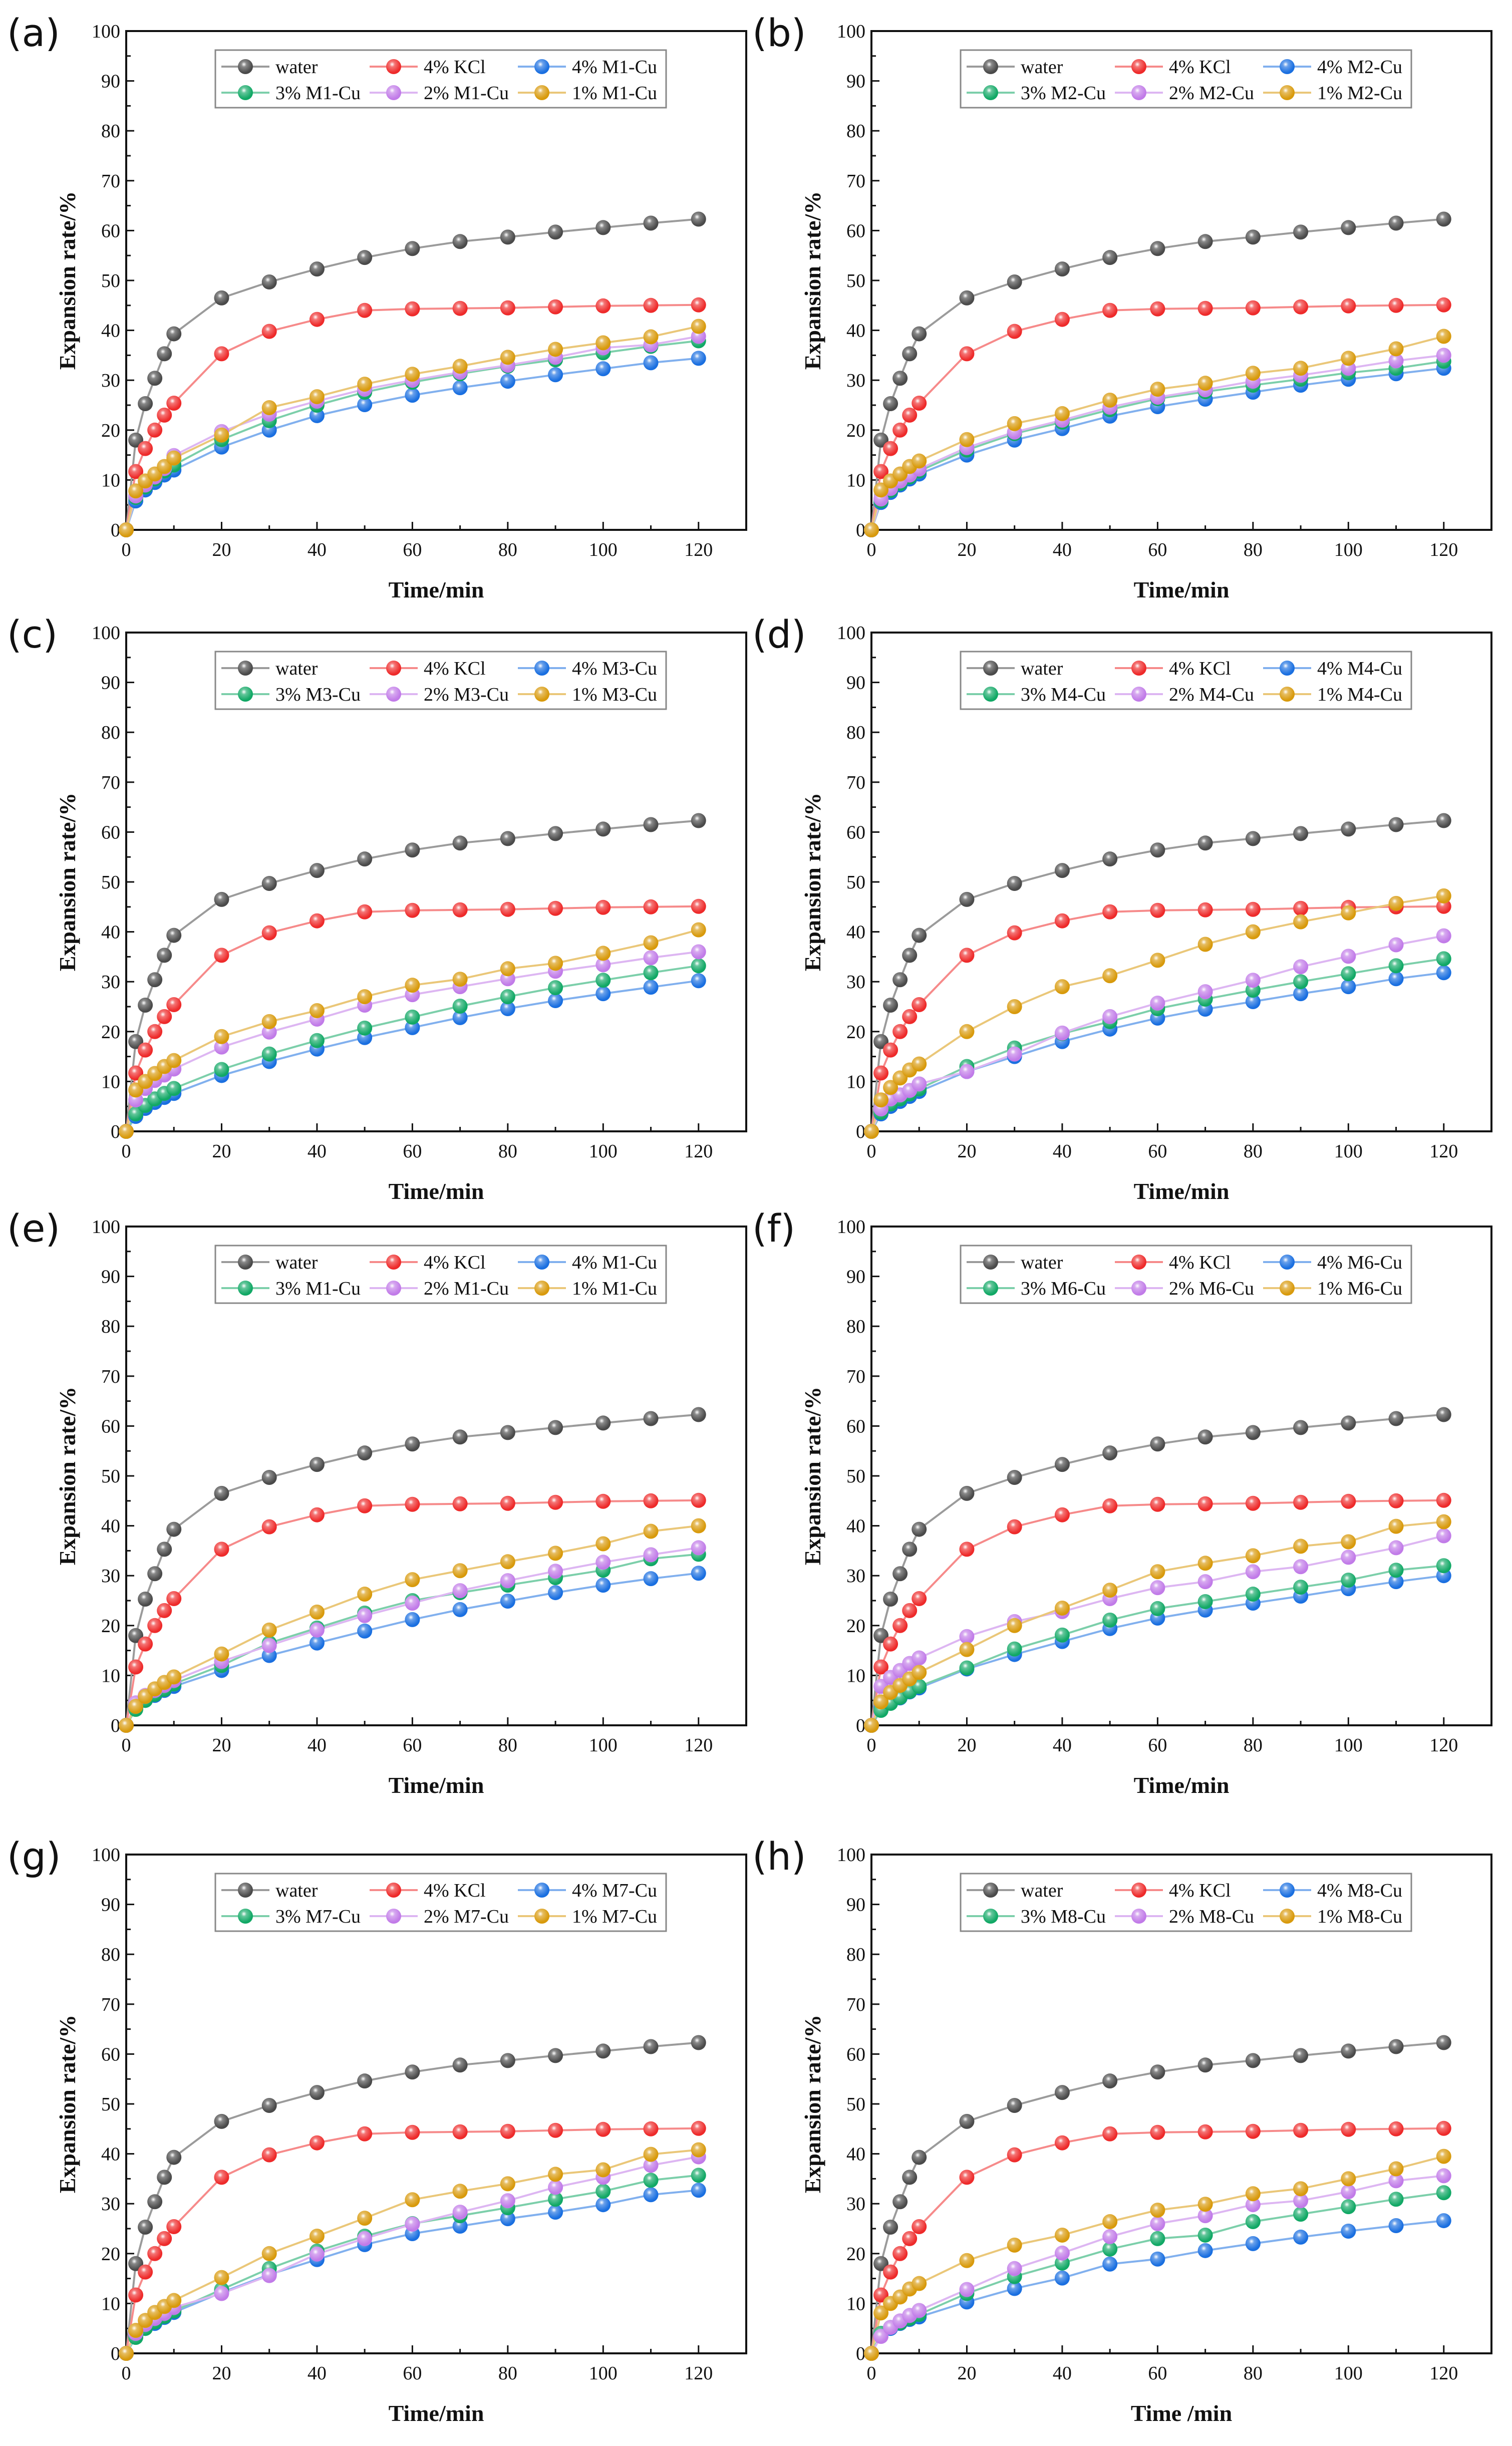 Image resolution: width=1512 pixels, height=2446 pixels. What do you see at coordinates (34, 1856) in the screenshot?
I see `panel-label: (g)` at bounding box center [34, 1856].